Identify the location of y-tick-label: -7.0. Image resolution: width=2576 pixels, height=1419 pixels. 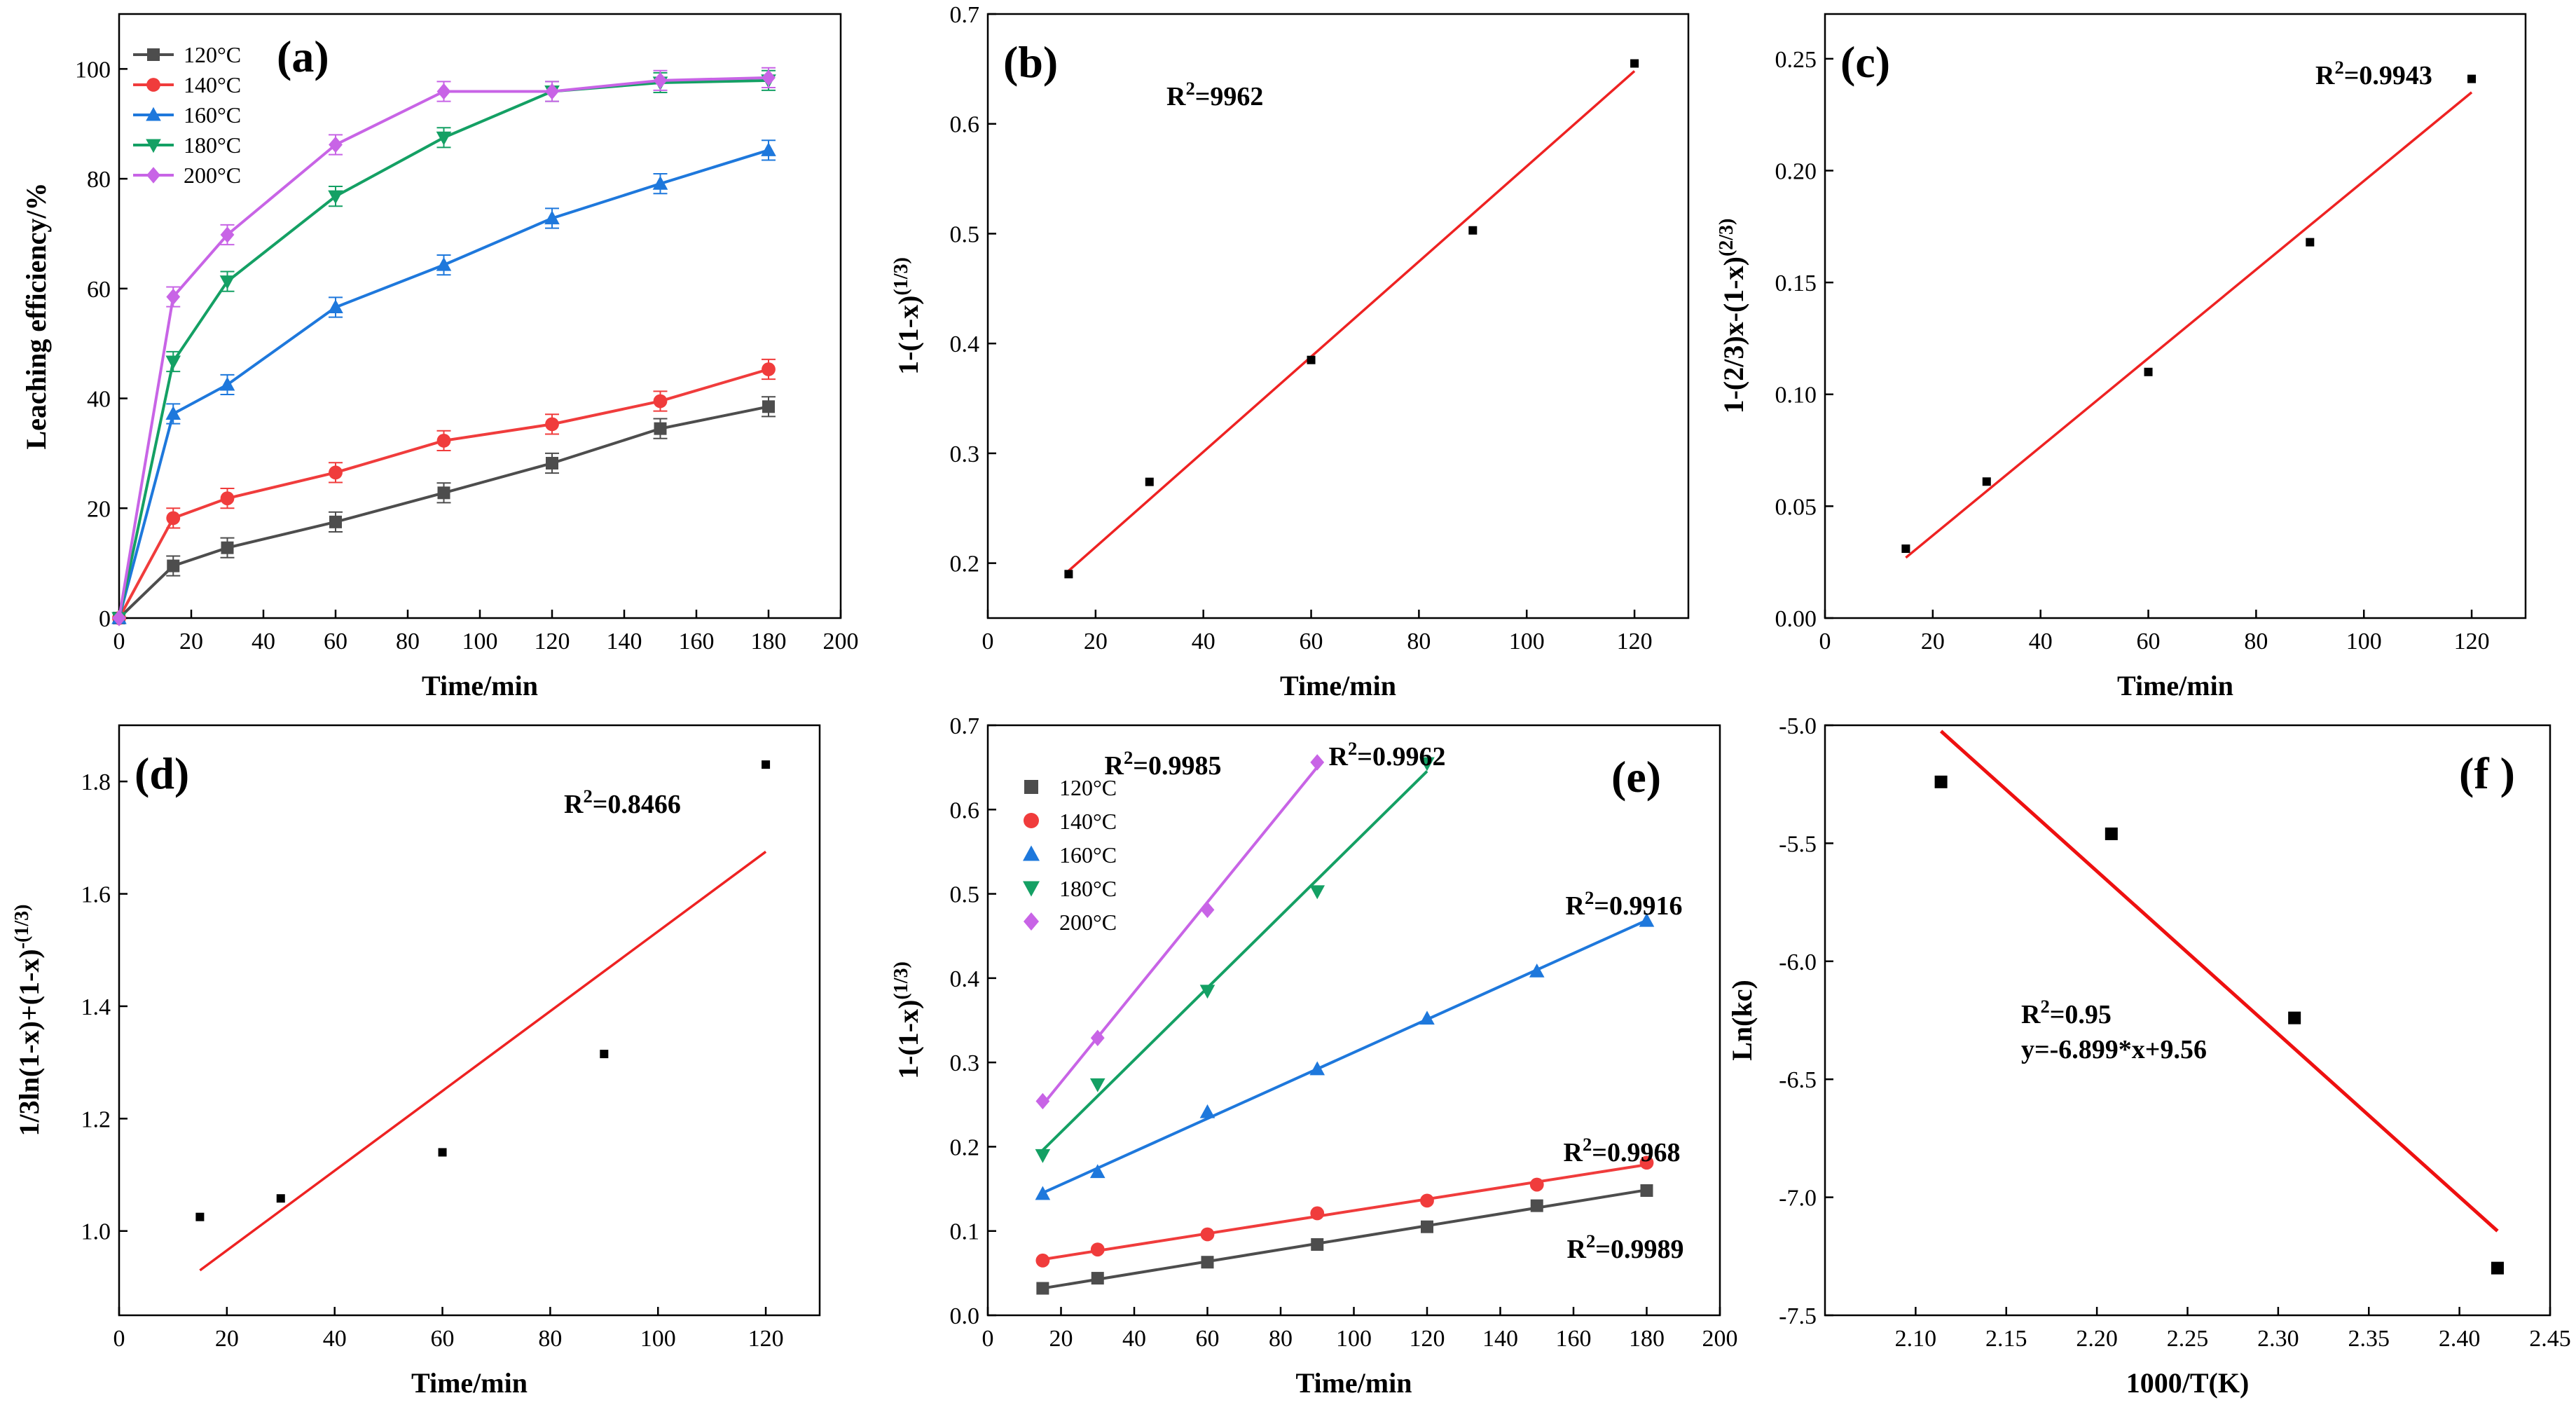
(1798, 1199).